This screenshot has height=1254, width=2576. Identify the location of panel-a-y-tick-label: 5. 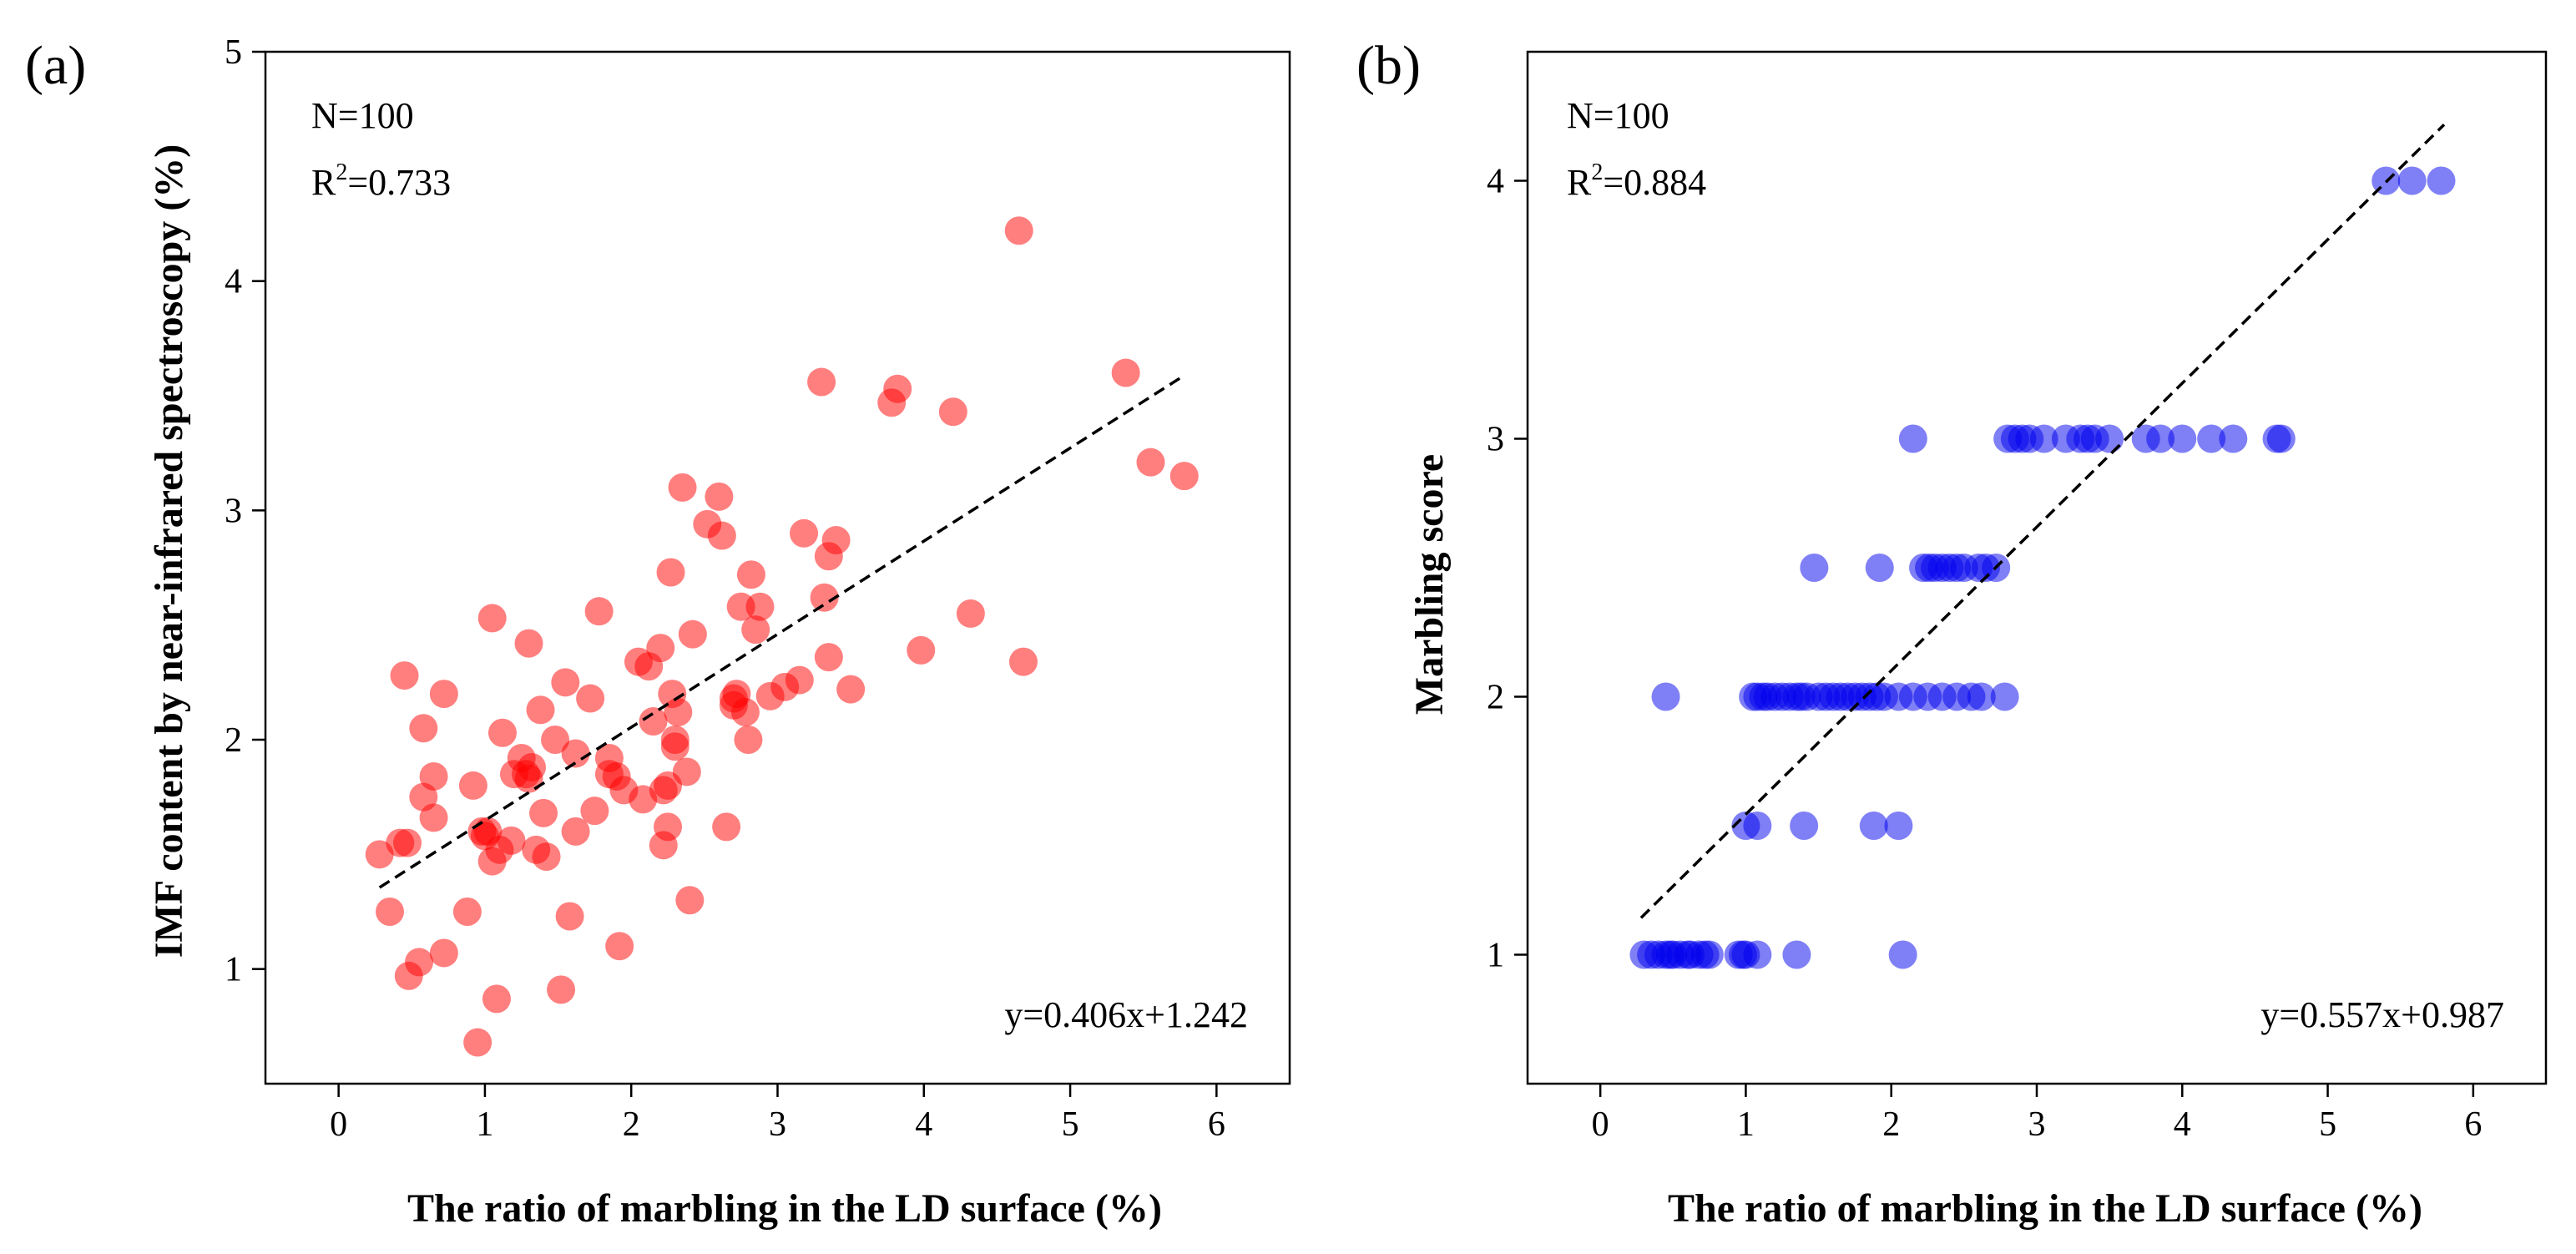
(233, 52).